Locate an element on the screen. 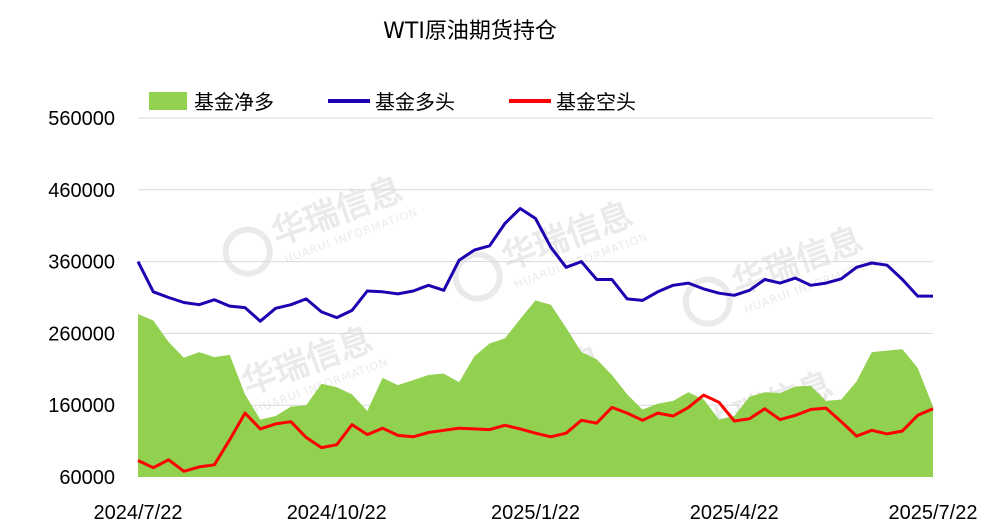 The image size is (1005, 532). y-tick-label: 60000 is located at coordinates (87, 478).